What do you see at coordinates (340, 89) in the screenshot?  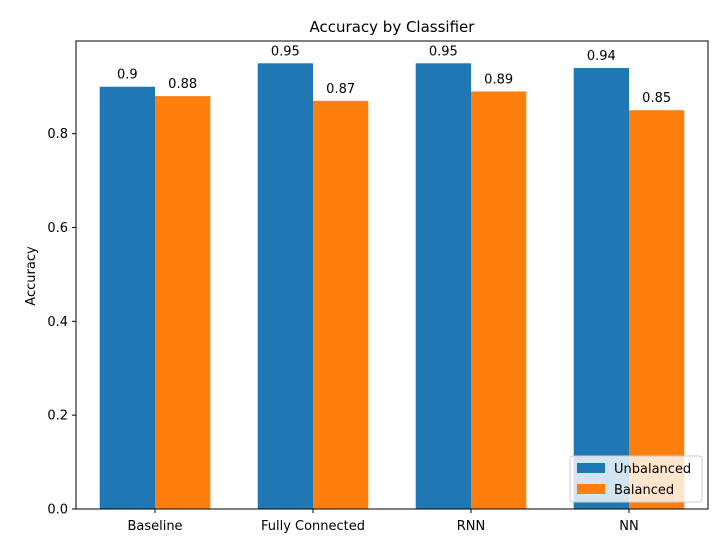 I see `data-label-1-1: 0.87` at bounding box center [340, 89].